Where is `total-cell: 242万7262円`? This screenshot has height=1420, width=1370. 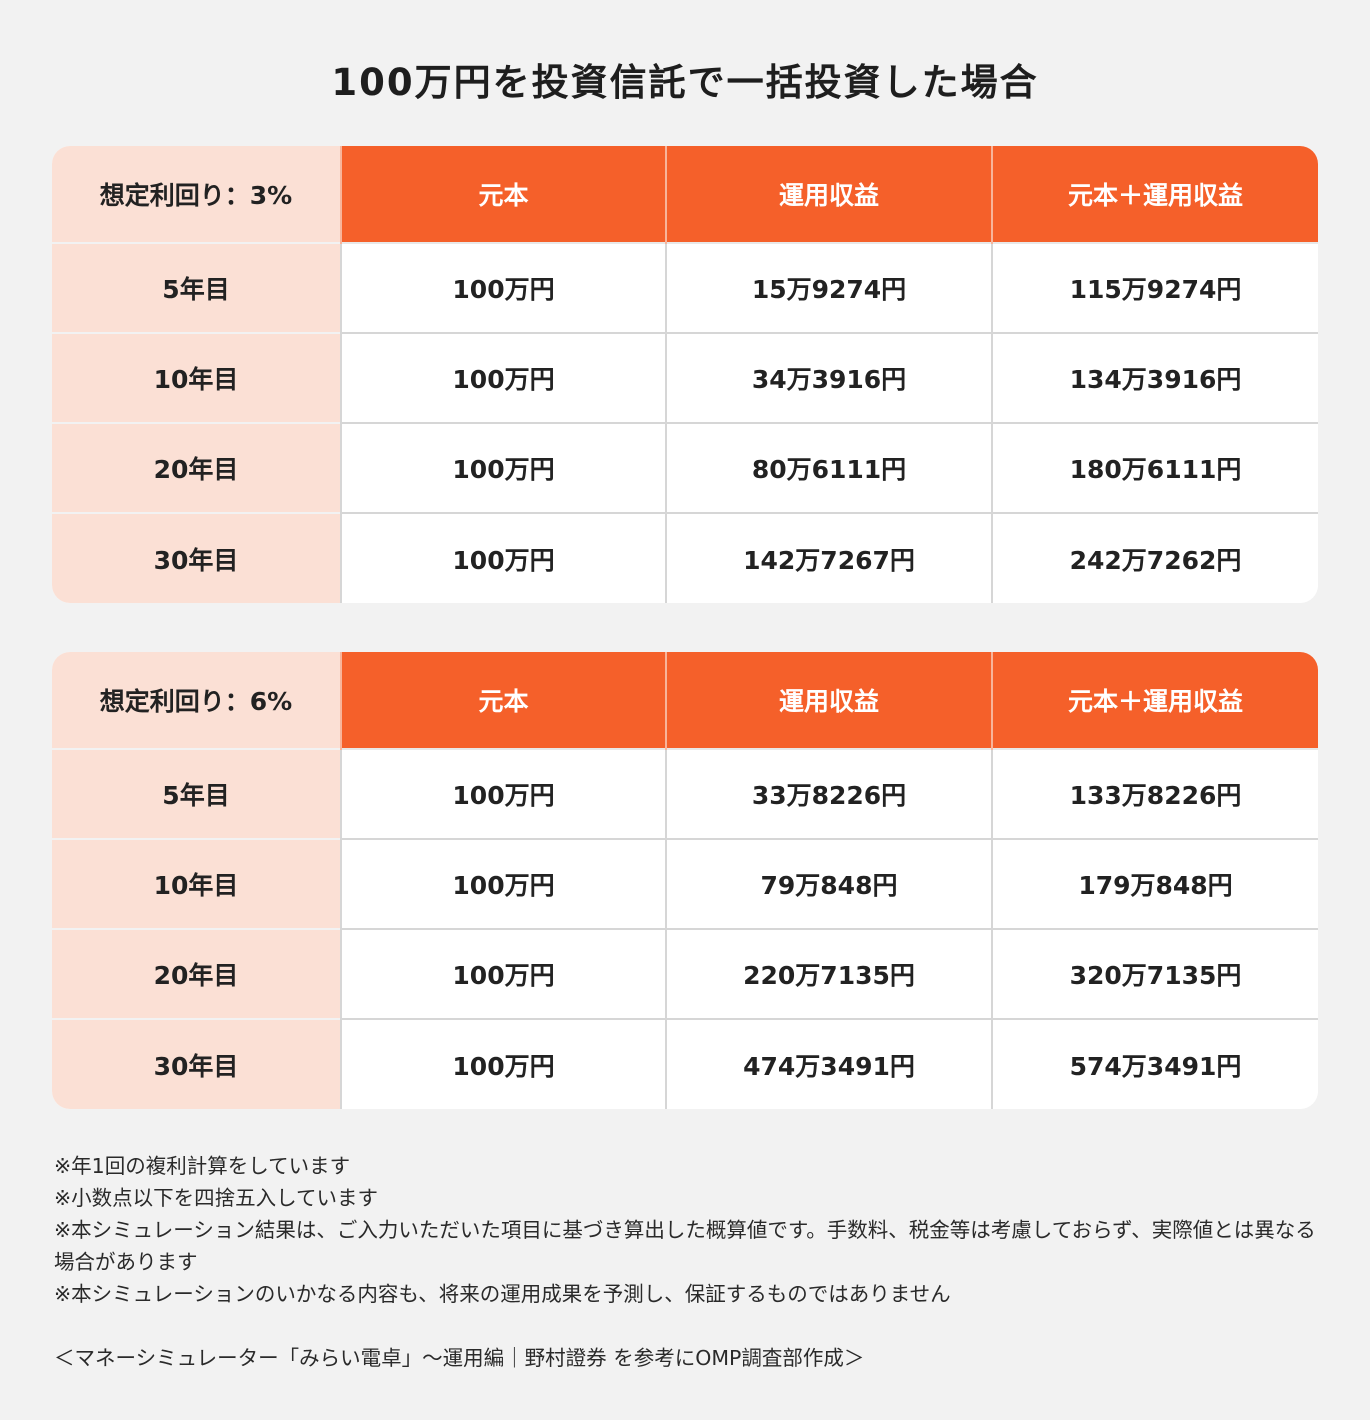
total-cell: 242万7262円 is located at coordinates (1154, 557).